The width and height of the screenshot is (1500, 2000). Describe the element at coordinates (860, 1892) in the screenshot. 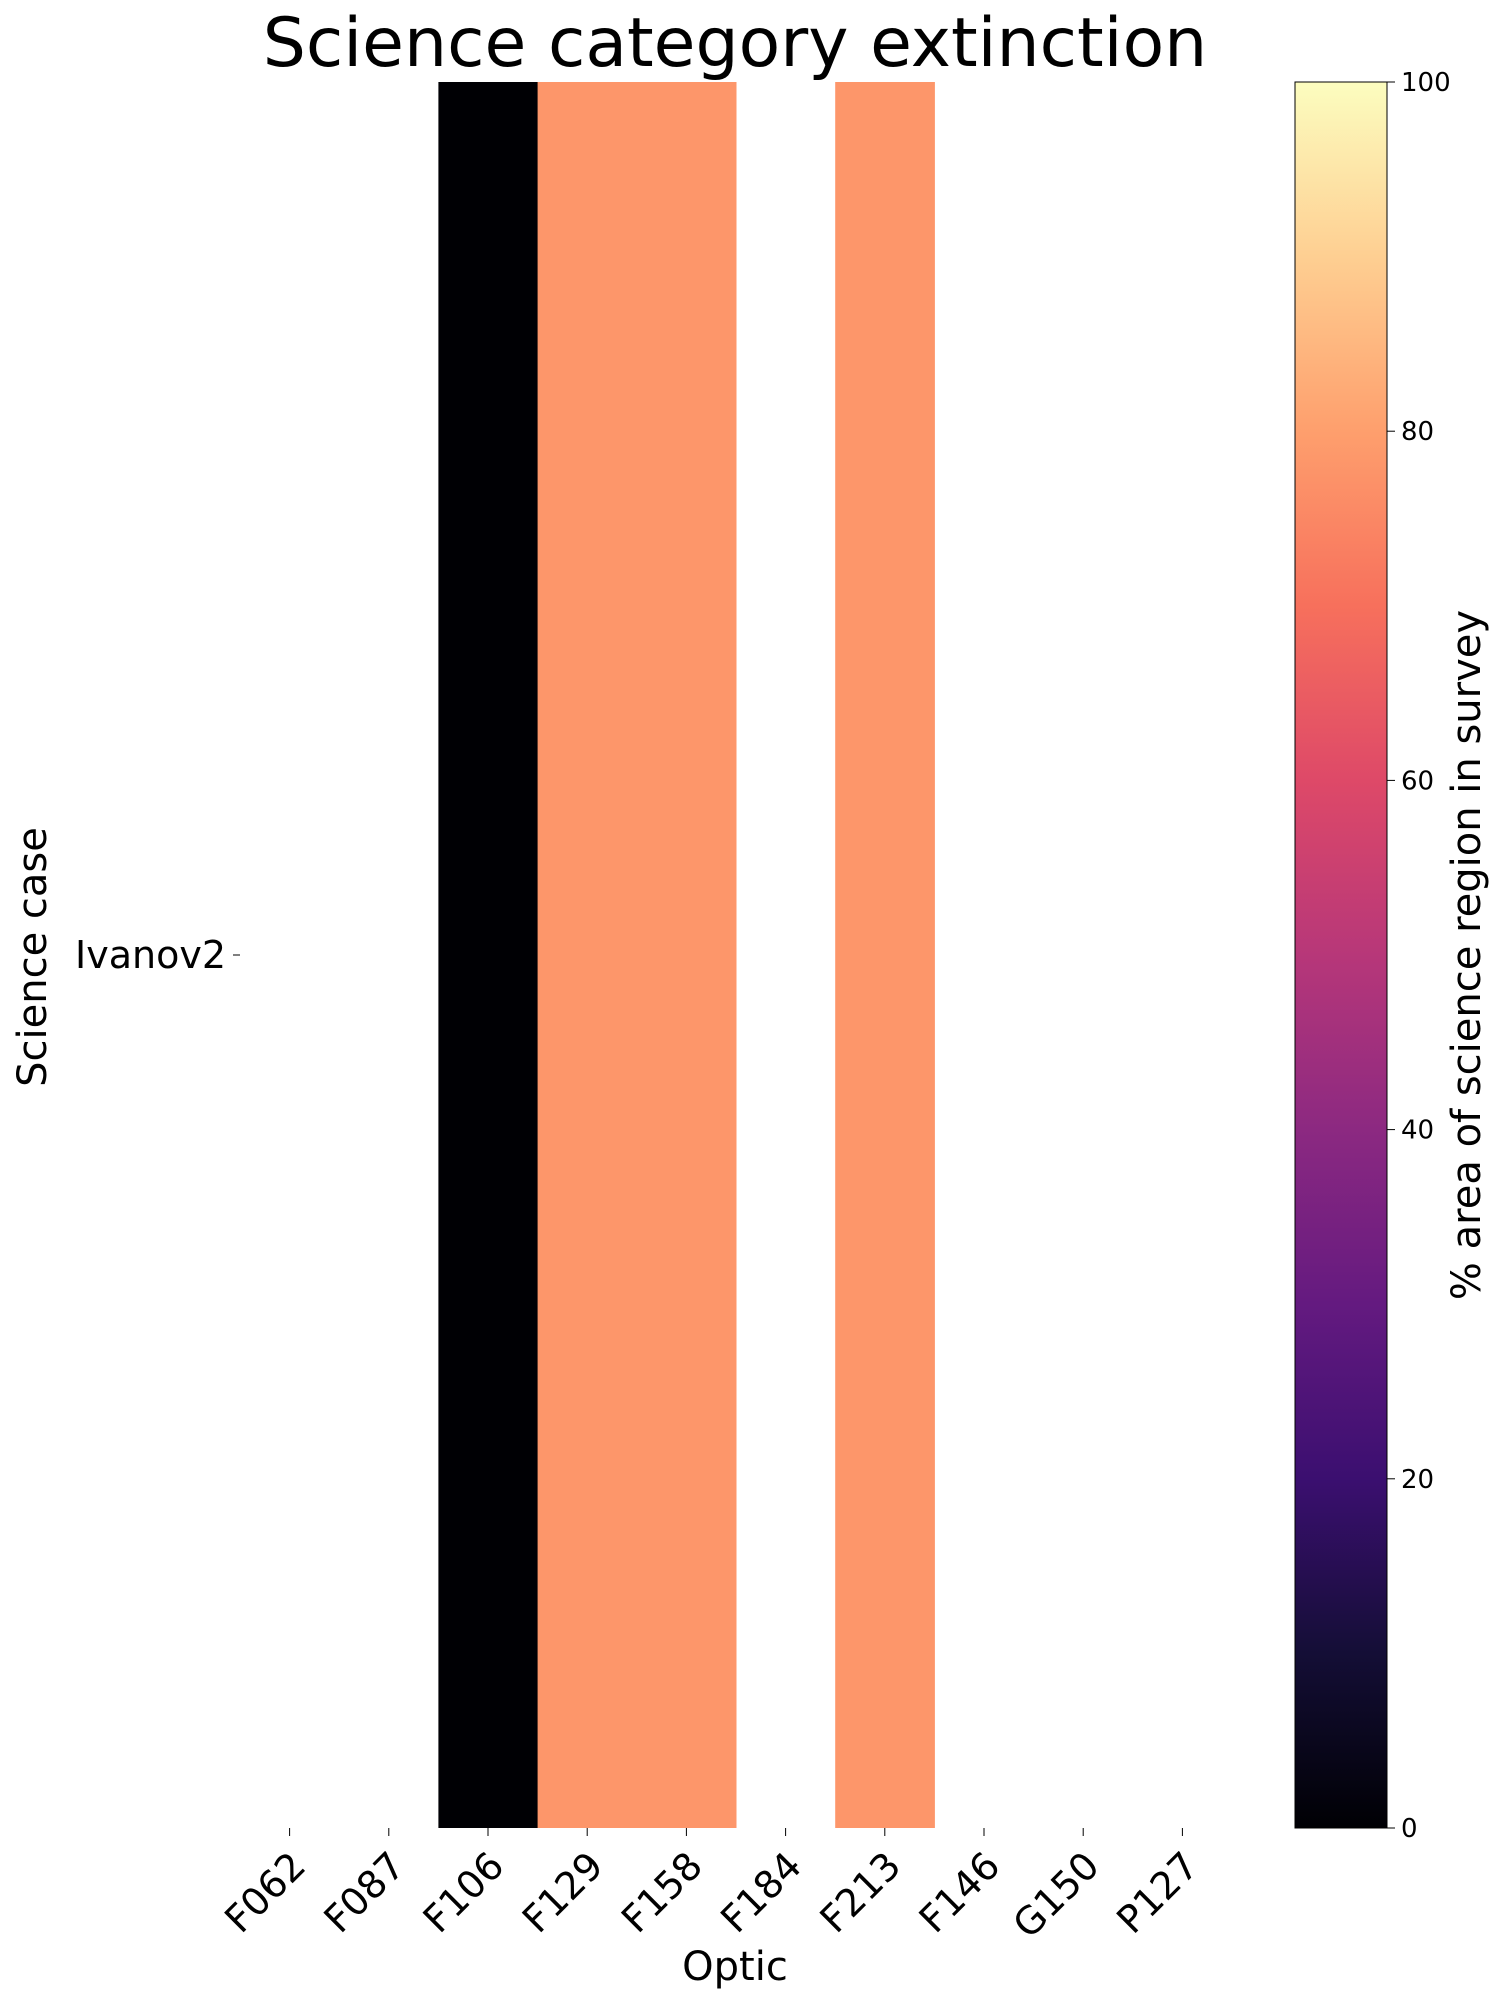

I see `x-tick-label: F213` at that location.